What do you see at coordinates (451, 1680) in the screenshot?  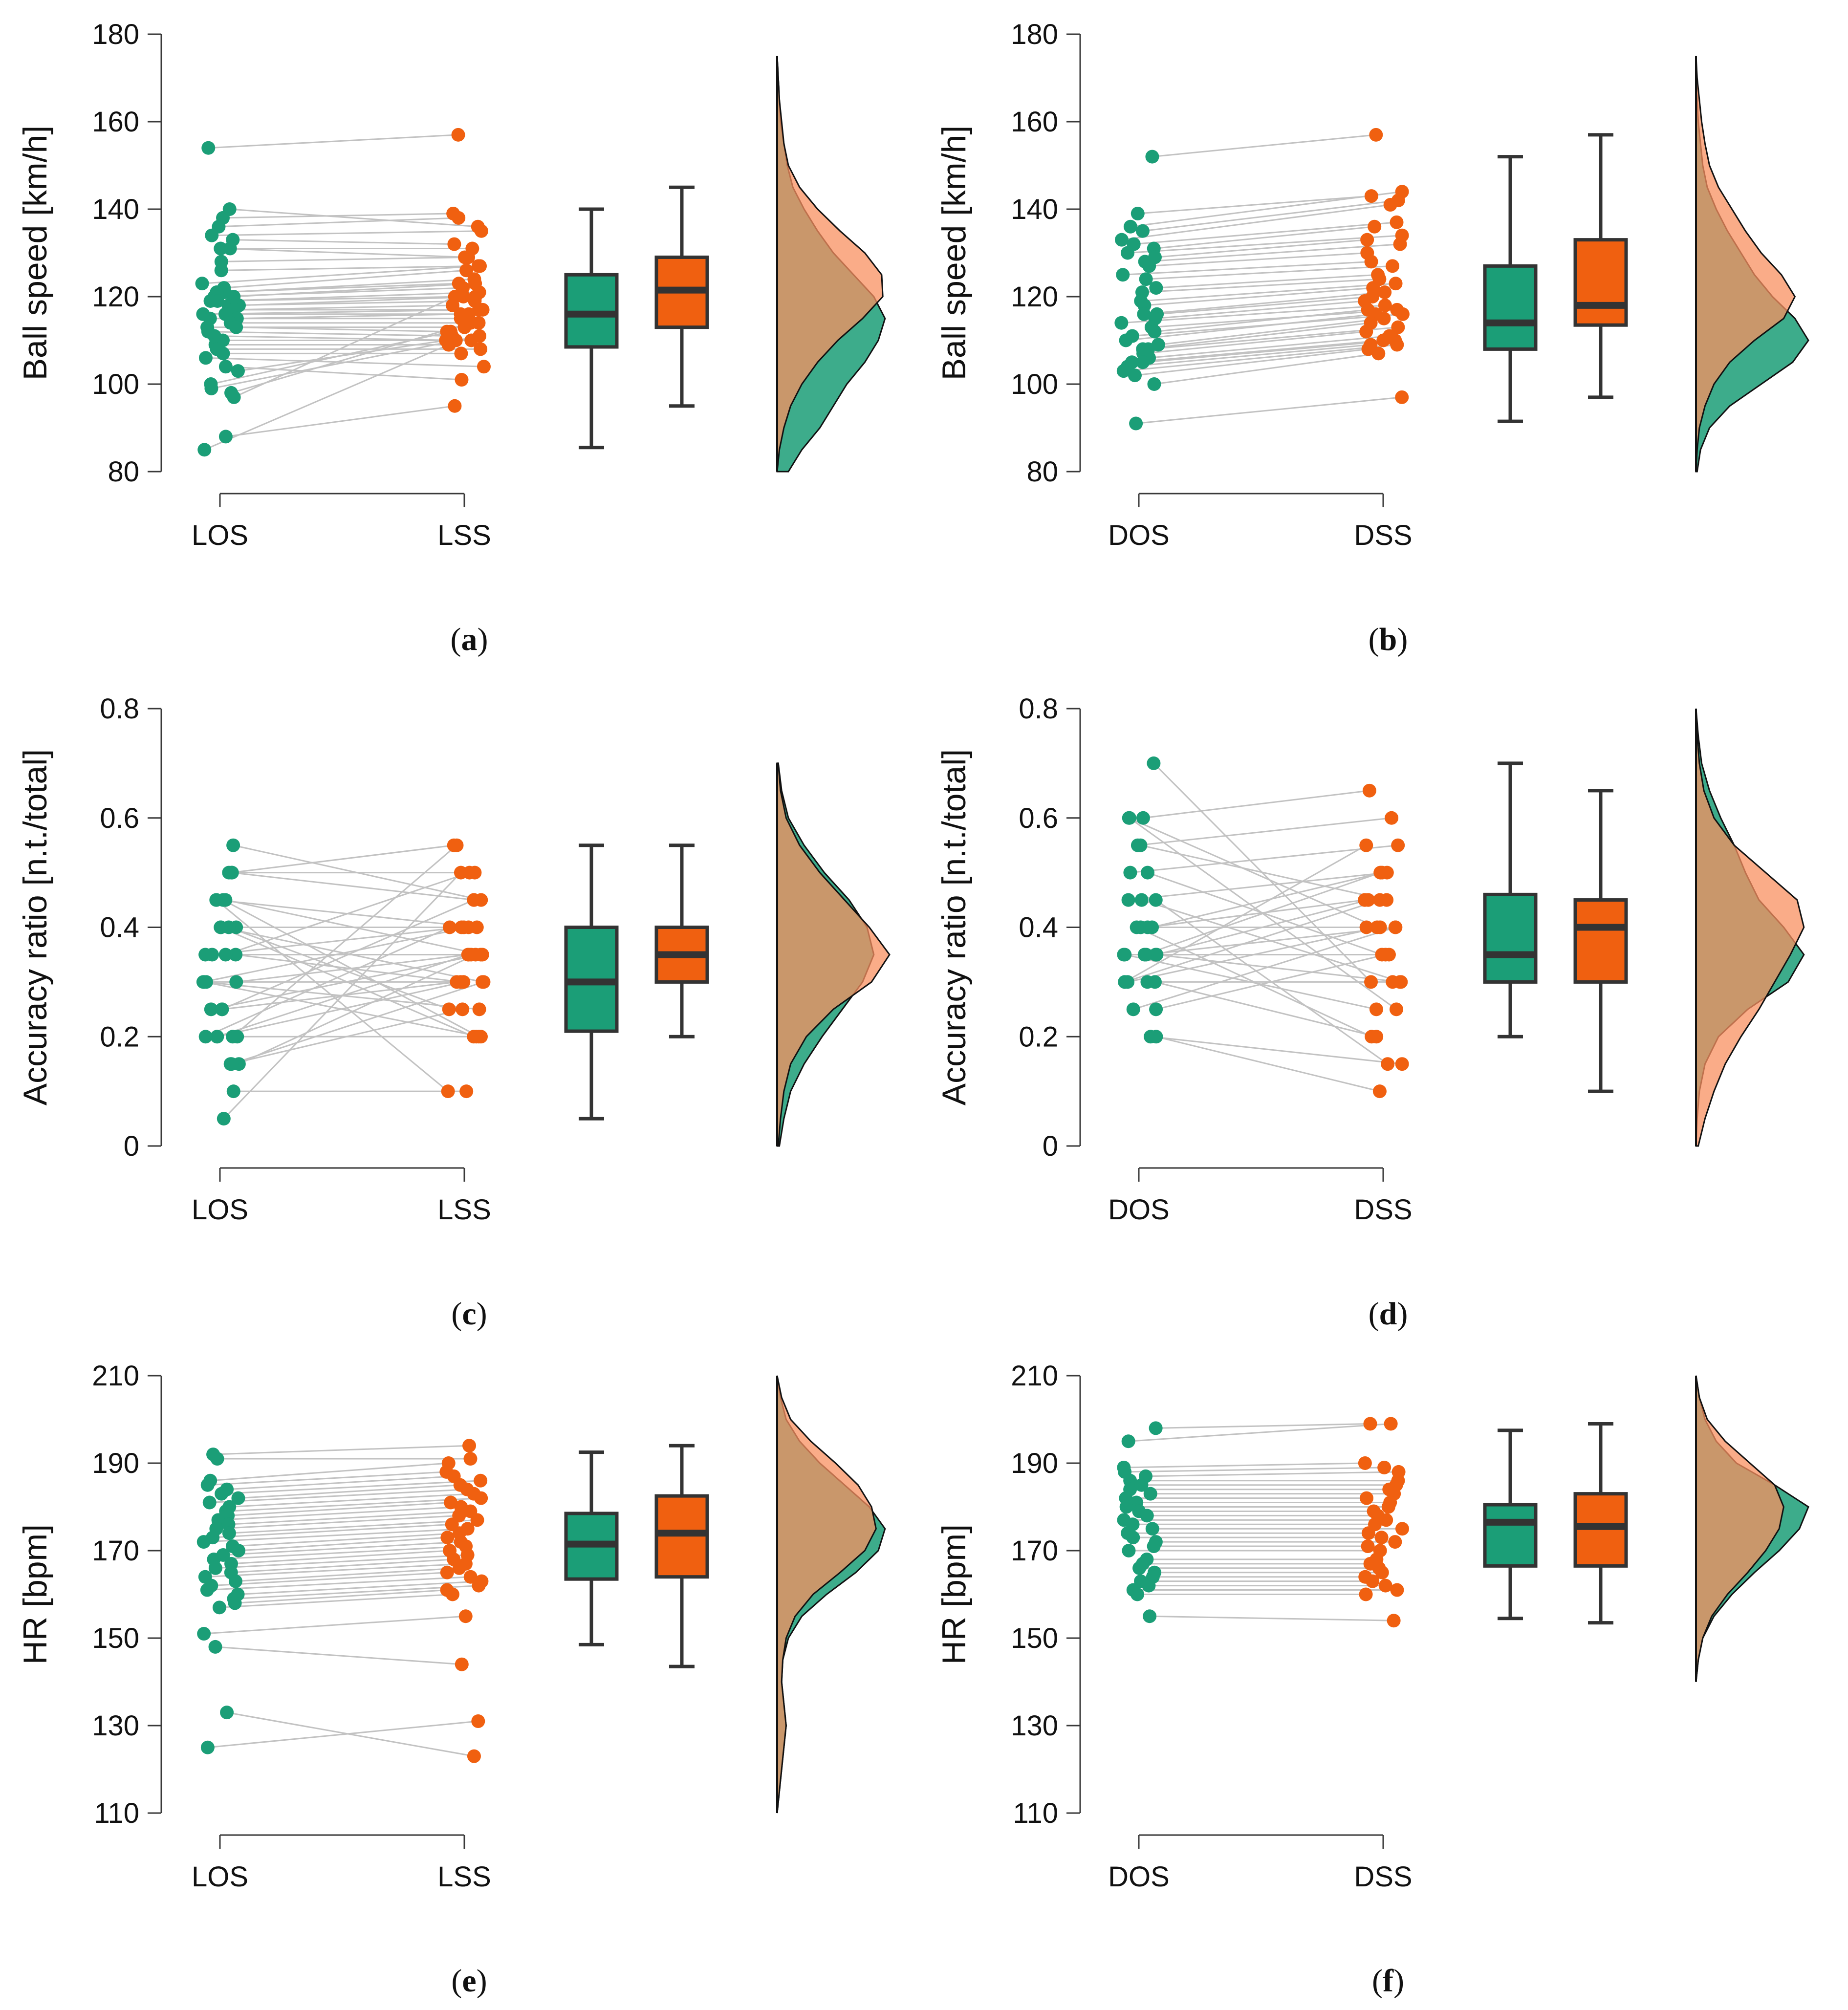 I see `panel-e: 110 130 150 170 190 210 HR [bpm] LOS LSS (e)` at bounding box center [451, 1680].